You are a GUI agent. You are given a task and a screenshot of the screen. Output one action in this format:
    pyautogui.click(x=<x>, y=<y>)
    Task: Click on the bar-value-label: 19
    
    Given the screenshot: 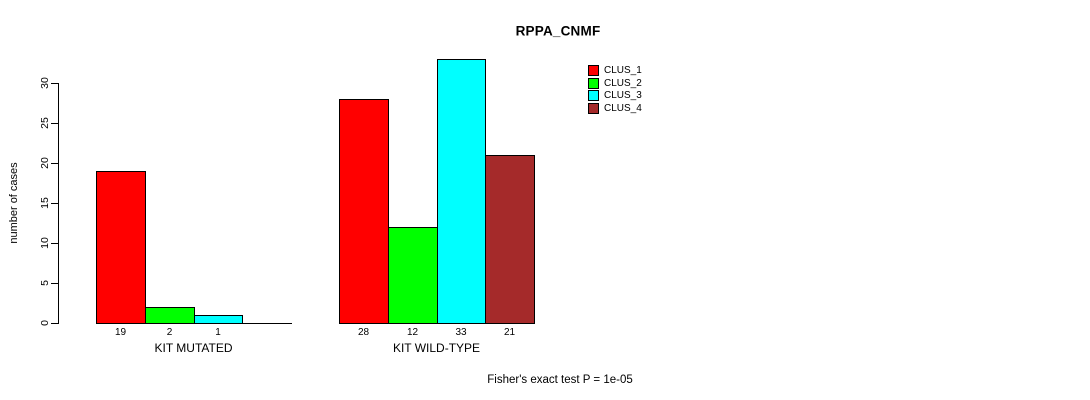 What is the action you would take?
    pyautogui.click(x=120, y=332)
    